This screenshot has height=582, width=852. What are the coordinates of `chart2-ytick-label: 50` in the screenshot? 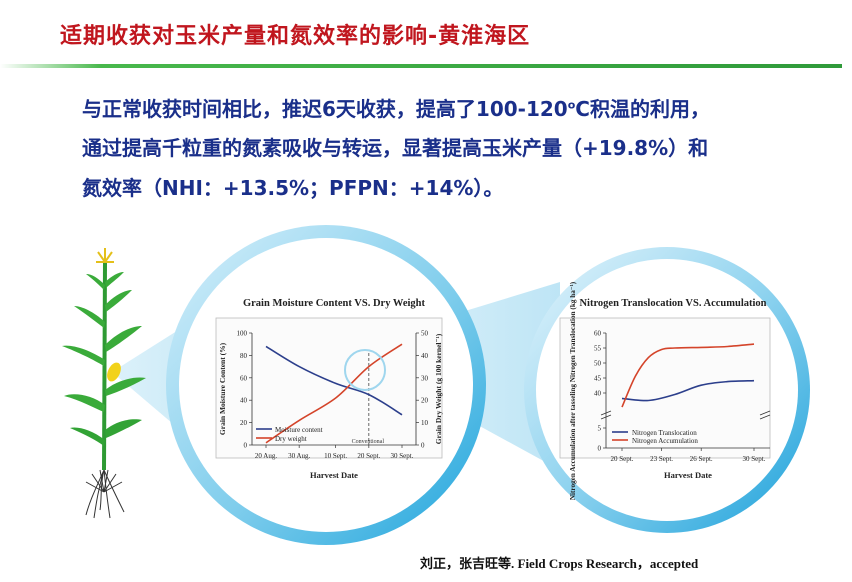 It's located at (598, 364).